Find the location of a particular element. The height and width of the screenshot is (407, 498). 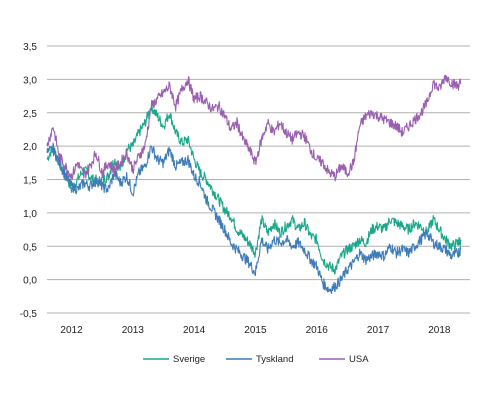

legend-label: Tyskland is located at coordinates (275, 359).